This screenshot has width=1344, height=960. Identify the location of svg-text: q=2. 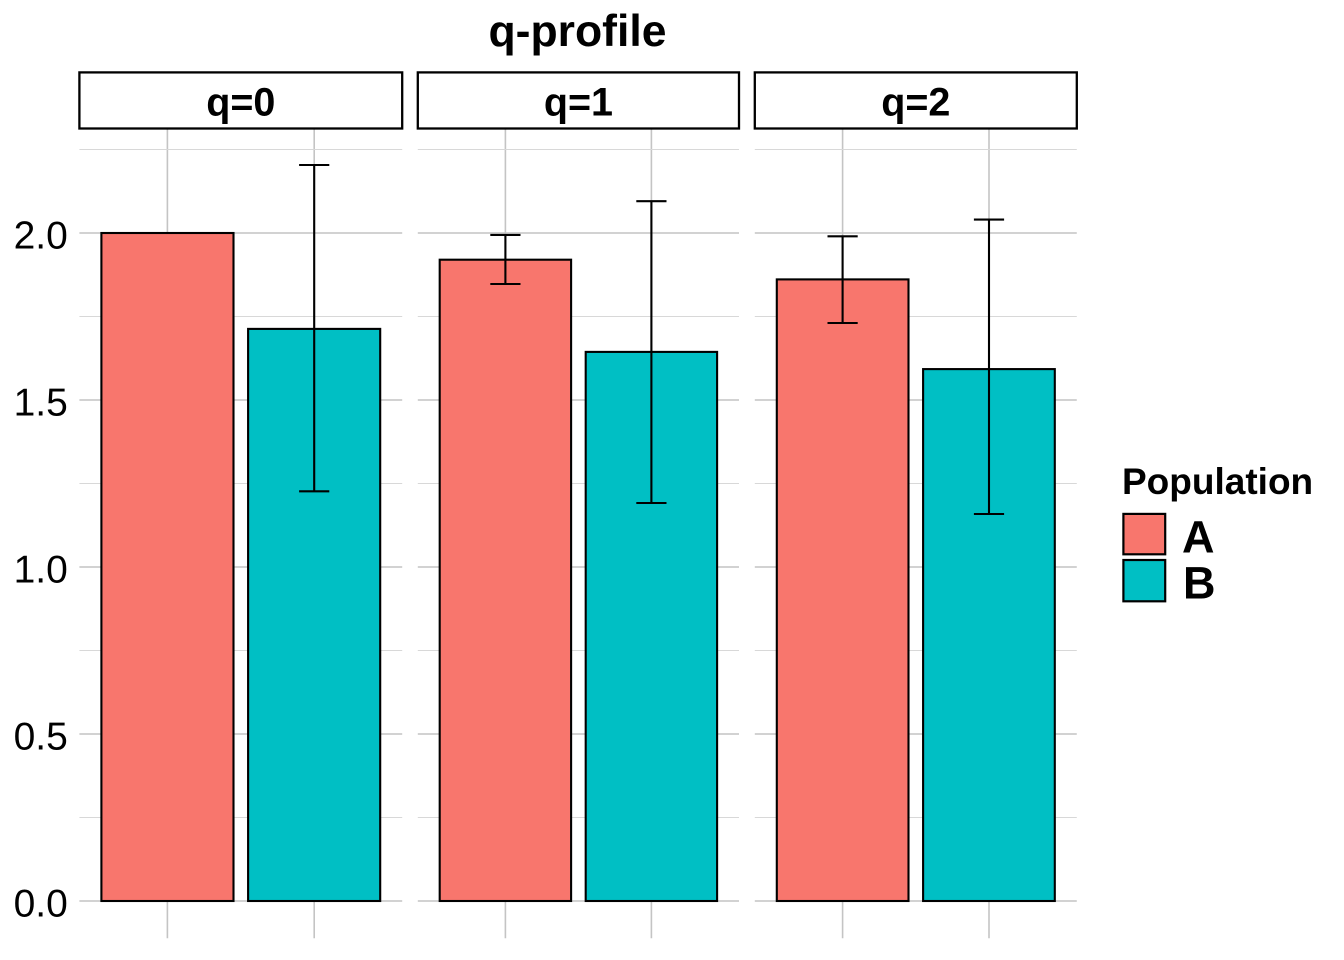
(915, 102).